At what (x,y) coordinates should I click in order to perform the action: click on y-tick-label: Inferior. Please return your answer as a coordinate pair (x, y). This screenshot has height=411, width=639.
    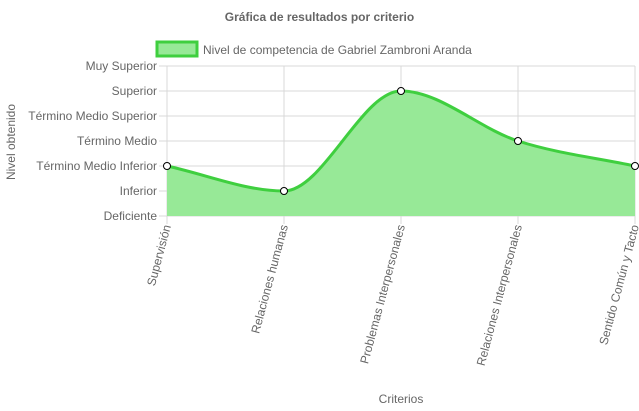
    Looking at the image, I should click on (138, 191).